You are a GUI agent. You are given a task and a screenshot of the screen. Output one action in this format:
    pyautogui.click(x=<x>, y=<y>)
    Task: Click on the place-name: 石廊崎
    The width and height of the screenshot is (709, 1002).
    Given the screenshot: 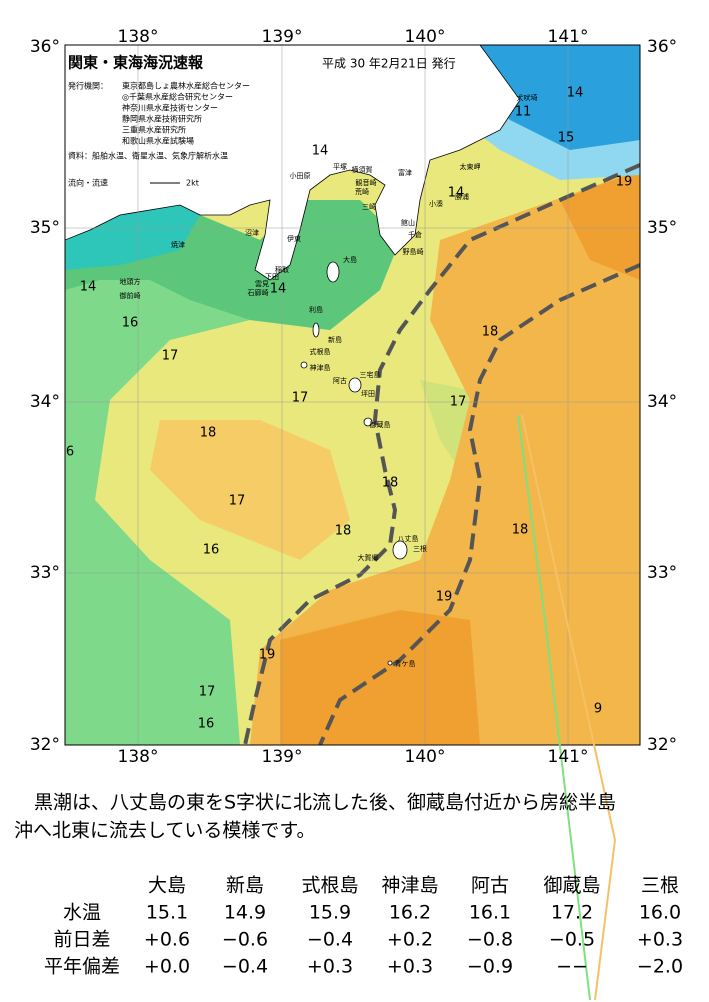 What is the action you would take?
    pyautogui.click(x=258, y=292)
    